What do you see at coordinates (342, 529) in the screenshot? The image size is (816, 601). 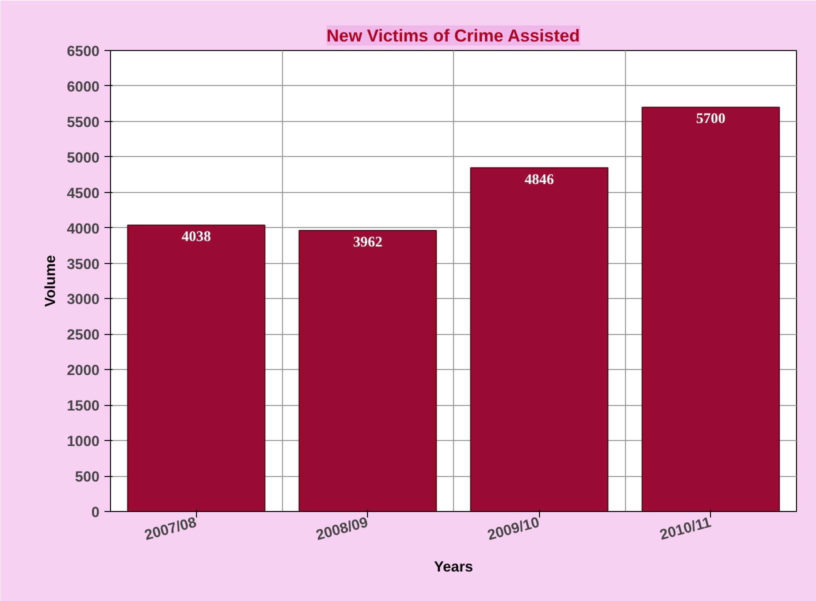 I see `x-tick-label: 2008/09` at bounding box center [342, 529].